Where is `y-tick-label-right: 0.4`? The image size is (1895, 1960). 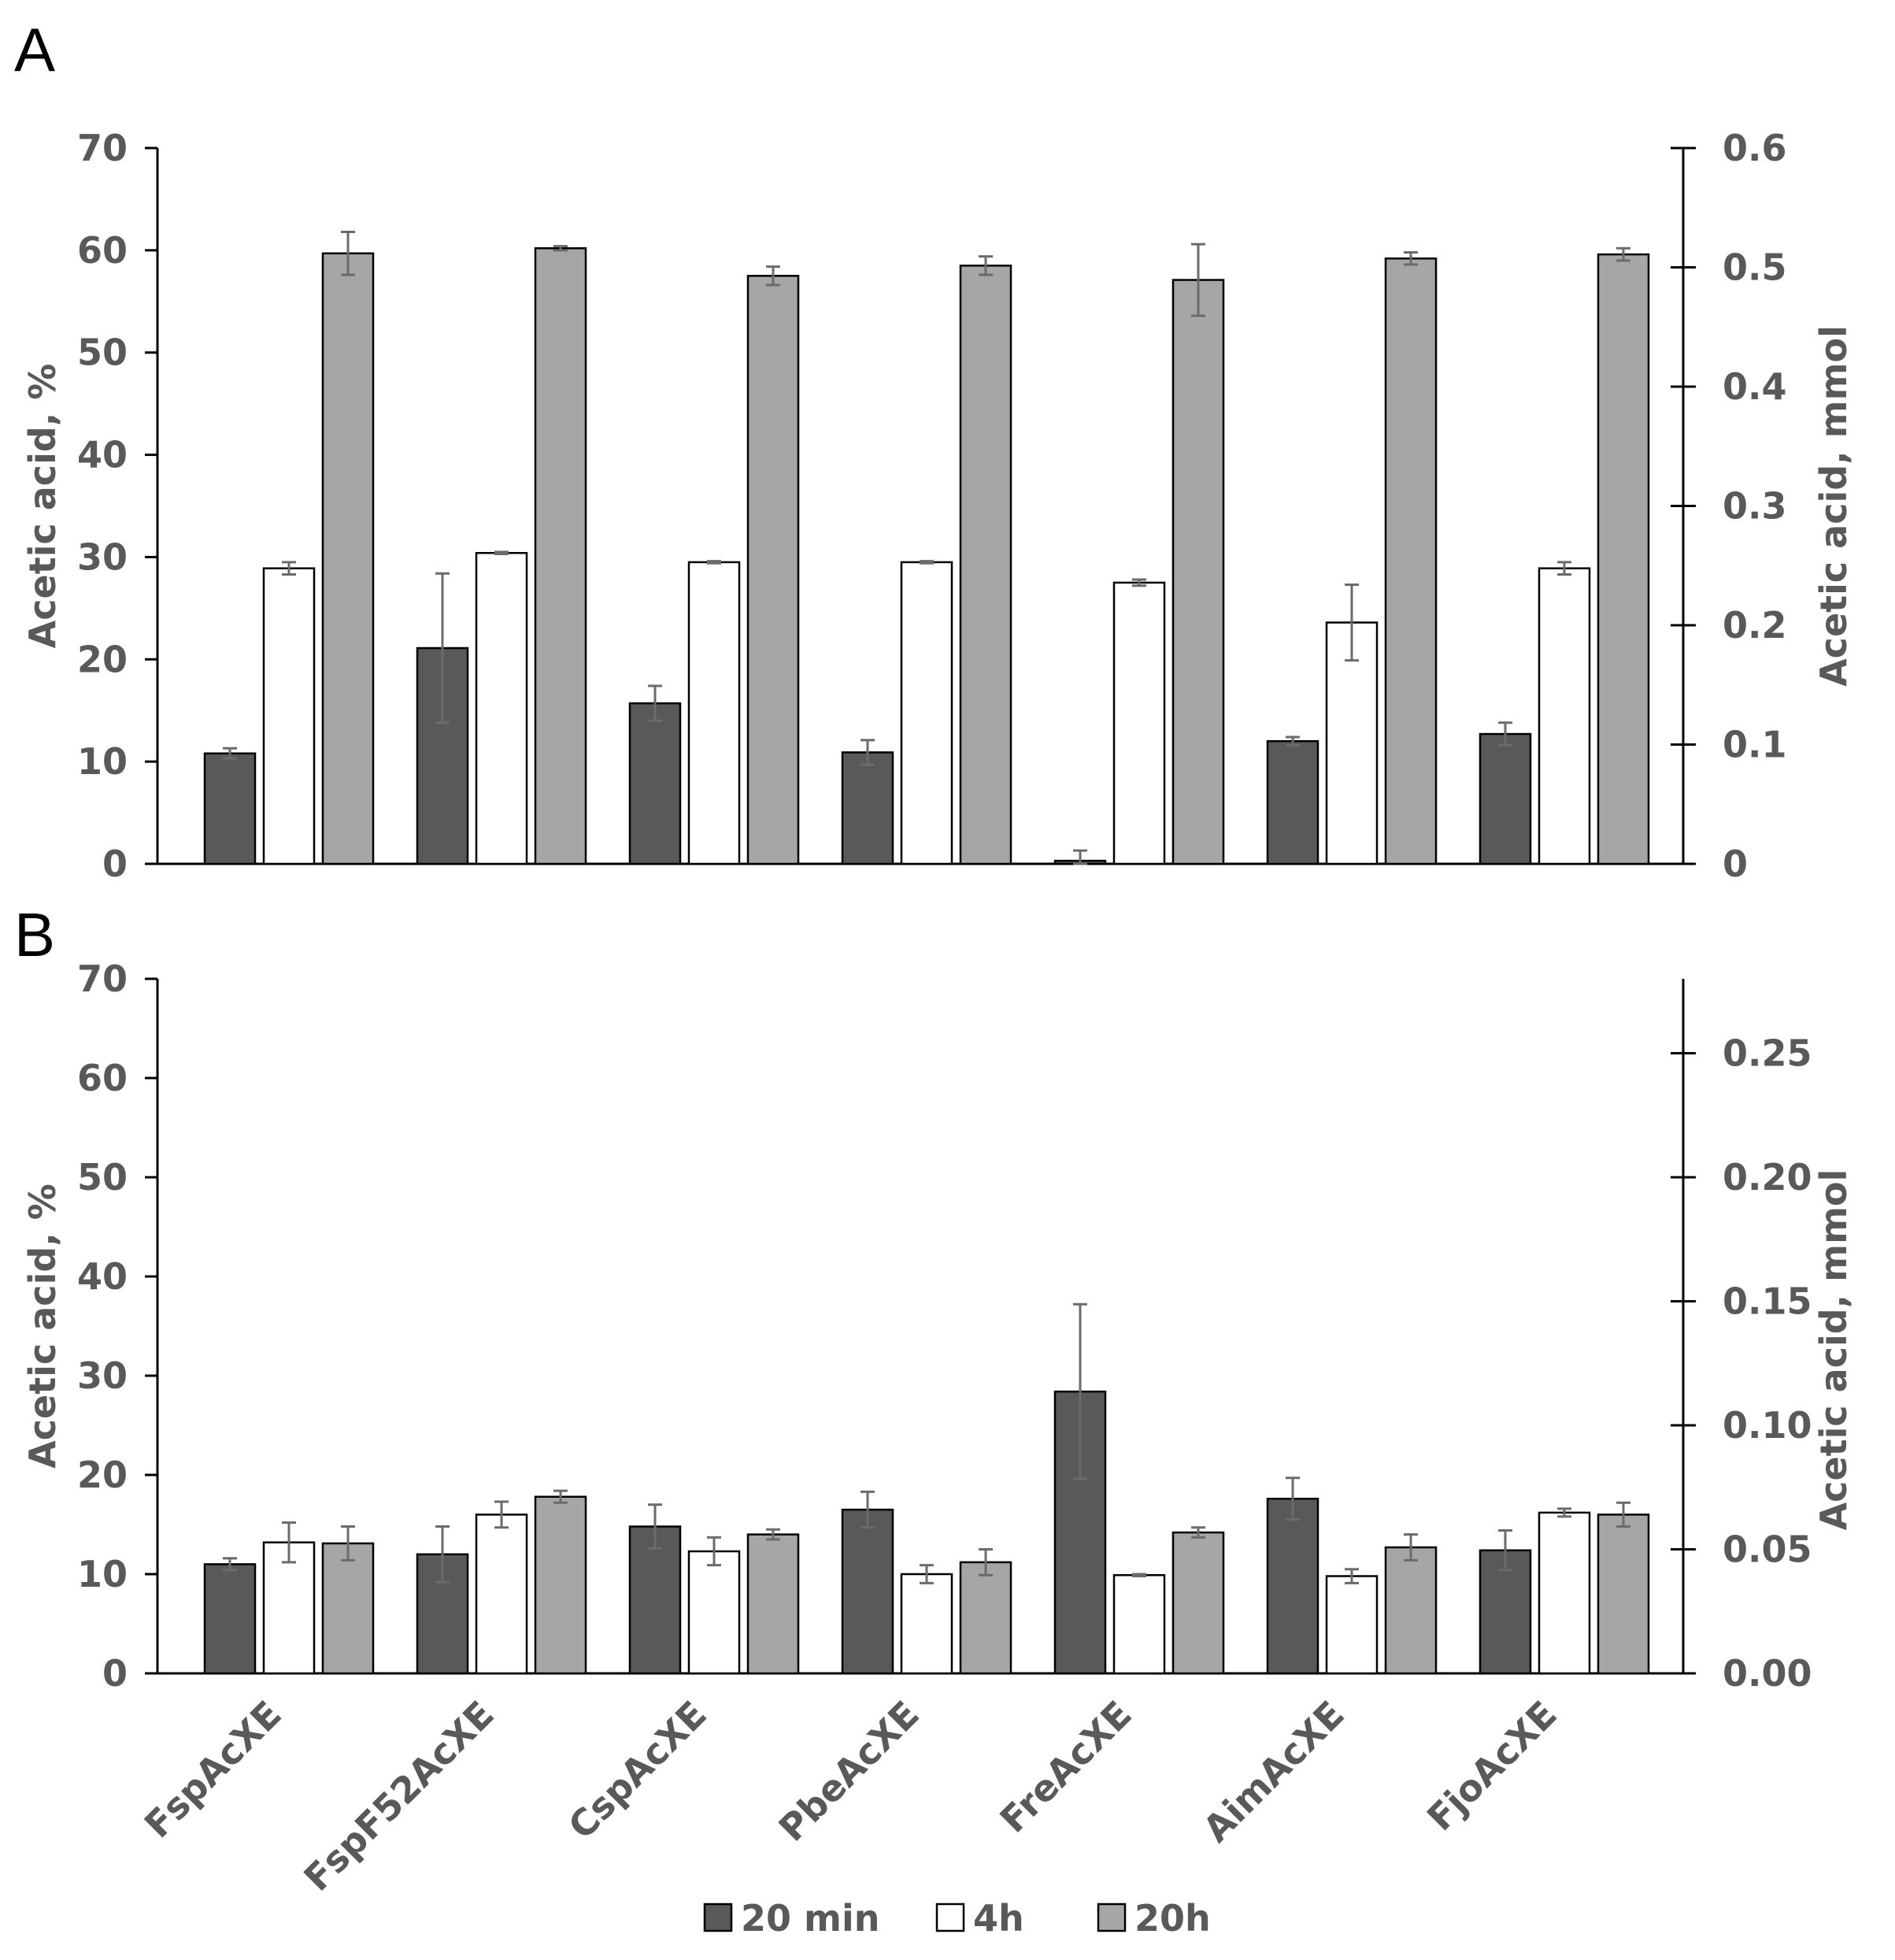 y-tick-label-right: 0.4 is located at coordinates (1755, 386).